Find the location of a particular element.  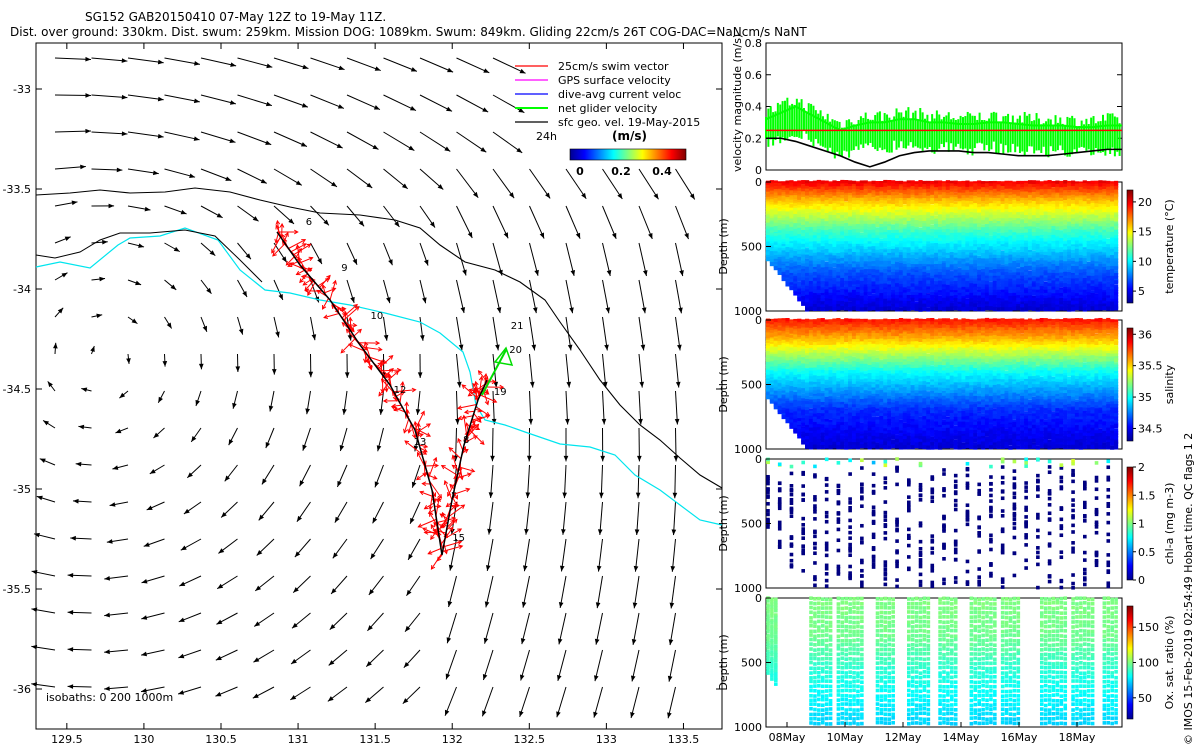

track-line is located at coordinates (382, 393).